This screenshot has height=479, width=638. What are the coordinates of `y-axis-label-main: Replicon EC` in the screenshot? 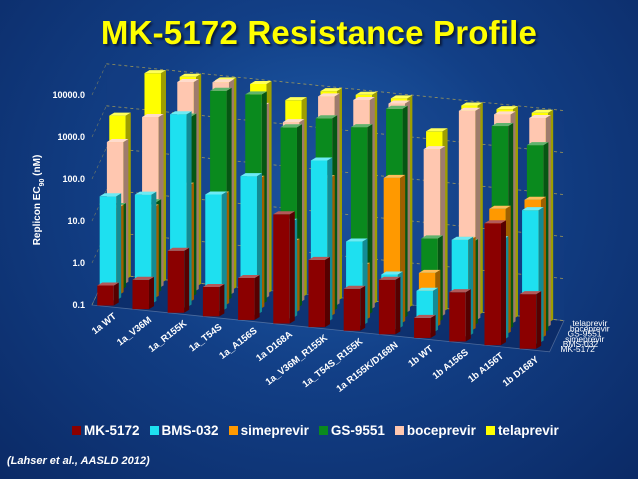 It's located at (37, 215).